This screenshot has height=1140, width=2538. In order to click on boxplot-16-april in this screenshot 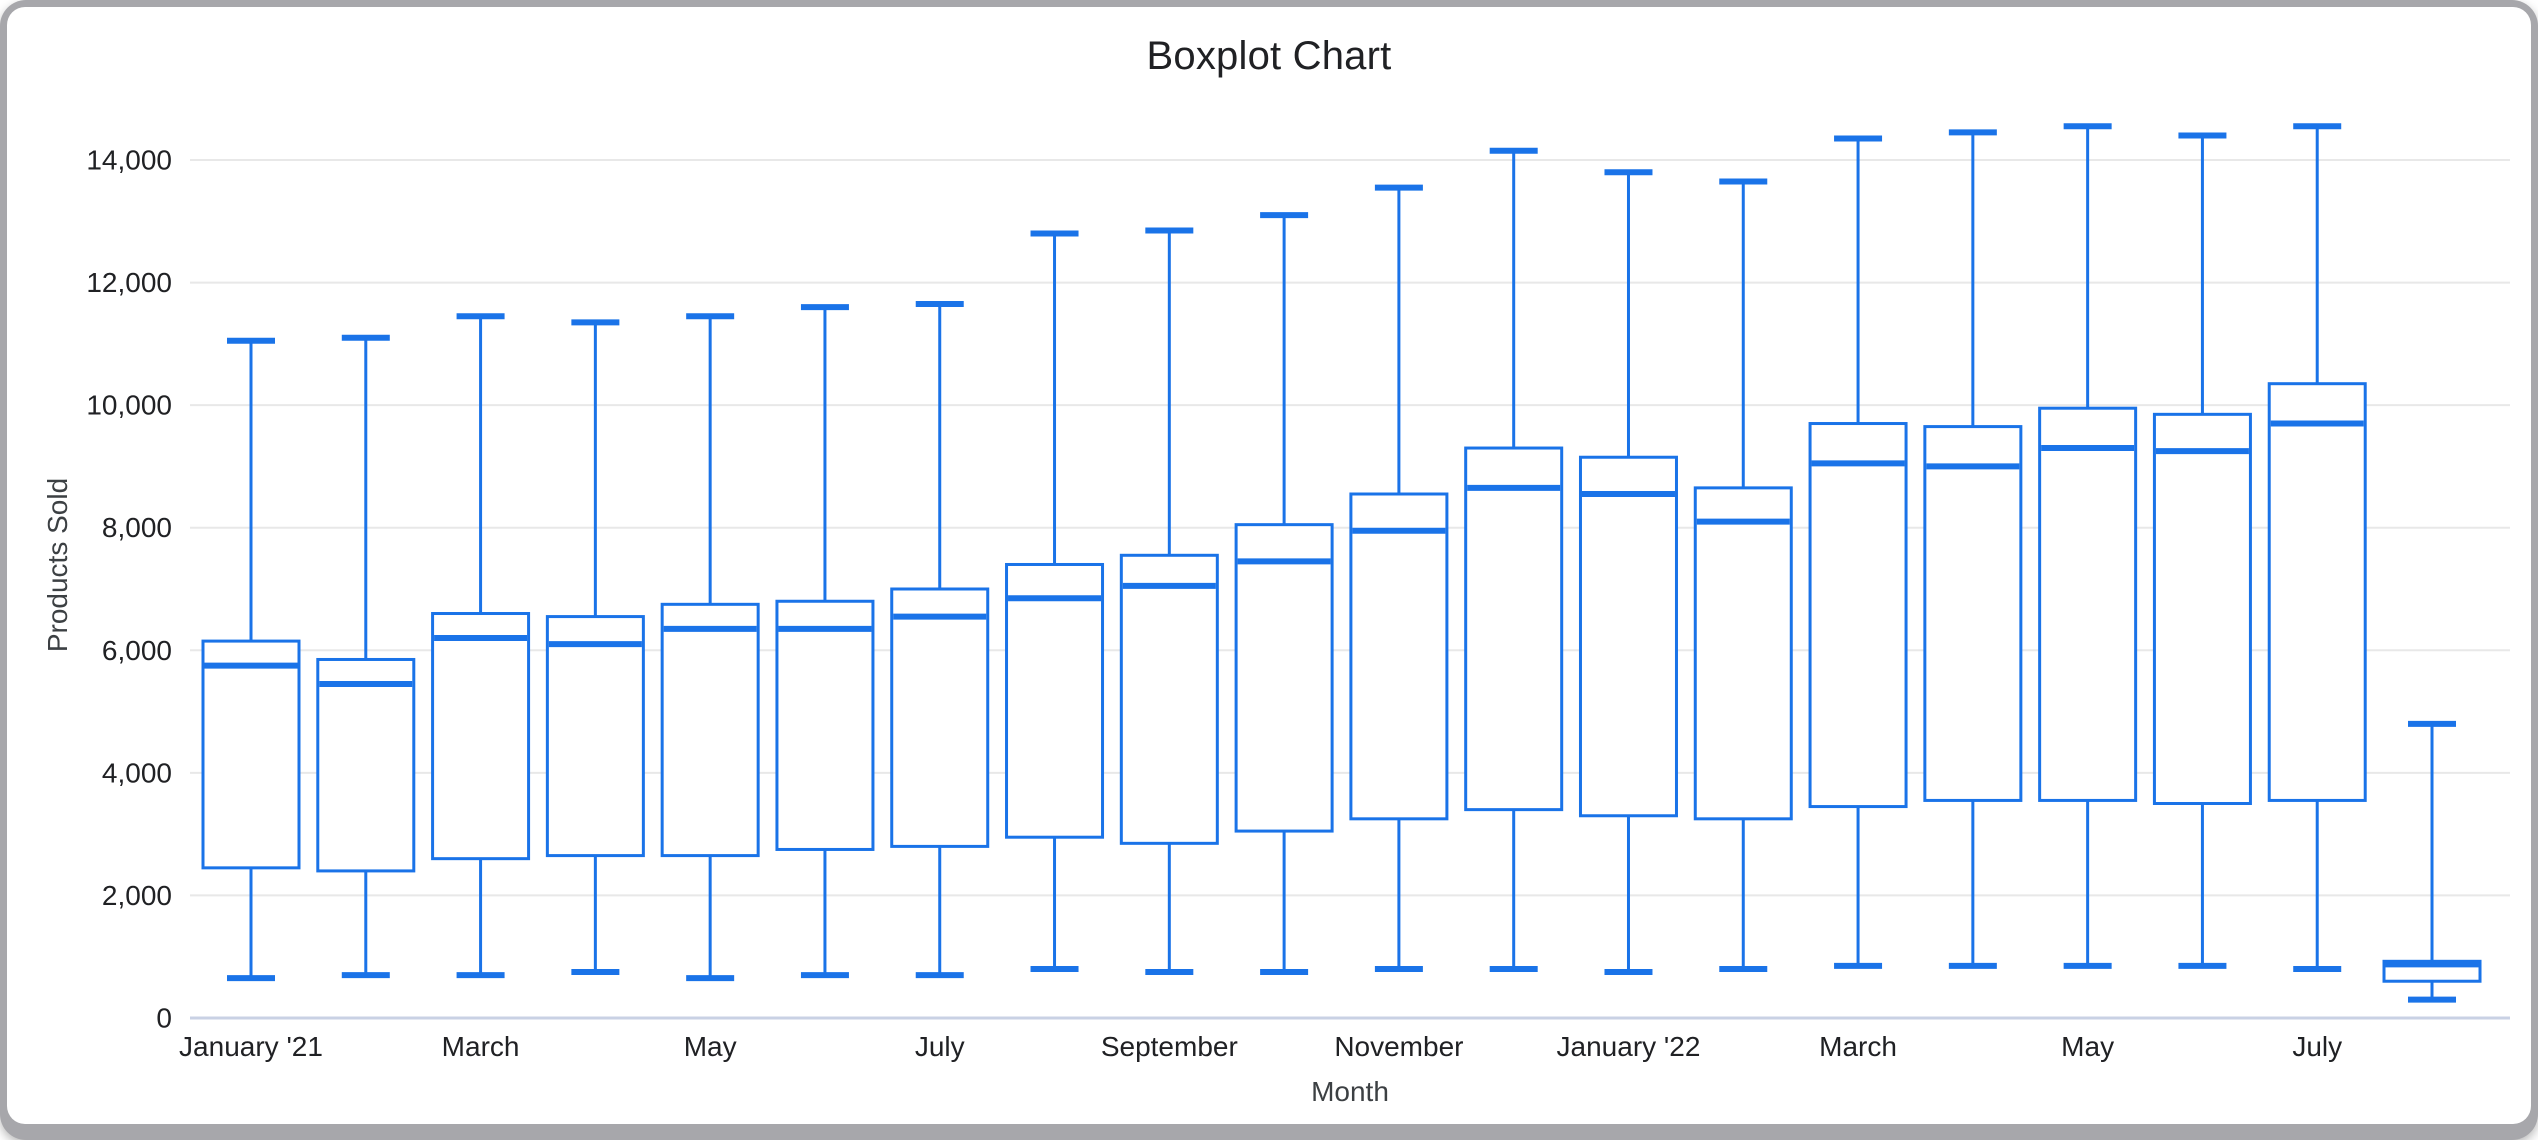, I will do `click(1973, 549)`.